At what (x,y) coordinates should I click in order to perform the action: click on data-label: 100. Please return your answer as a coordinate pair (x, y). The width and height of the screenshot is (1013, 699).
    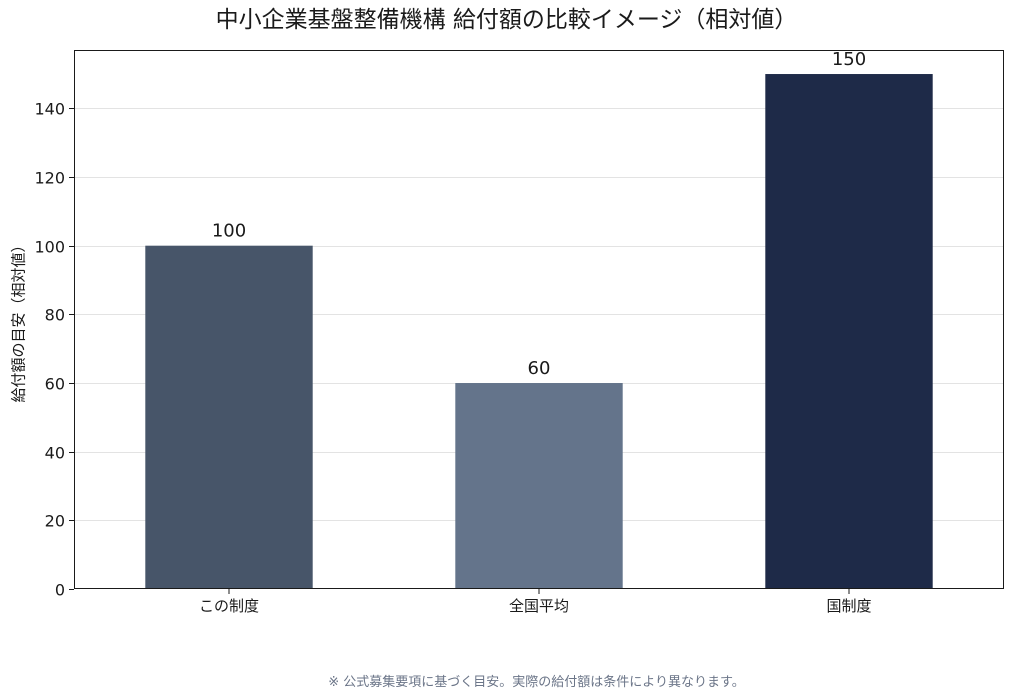
    Looking at the image, I should click on (229, 231).